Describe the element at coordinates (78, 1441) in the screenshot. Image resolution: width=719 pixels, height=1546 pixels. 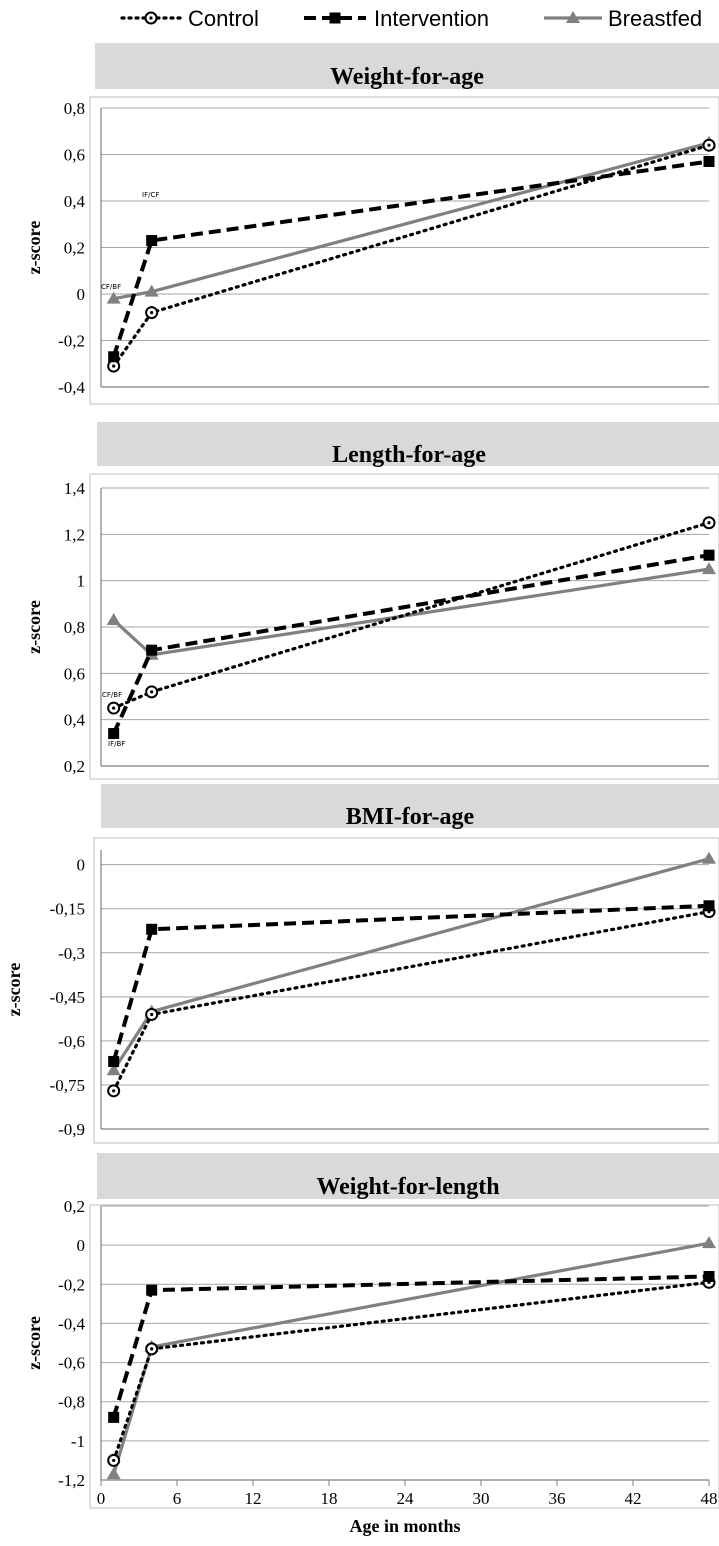
I see `y-tick-label: -1` at that location.